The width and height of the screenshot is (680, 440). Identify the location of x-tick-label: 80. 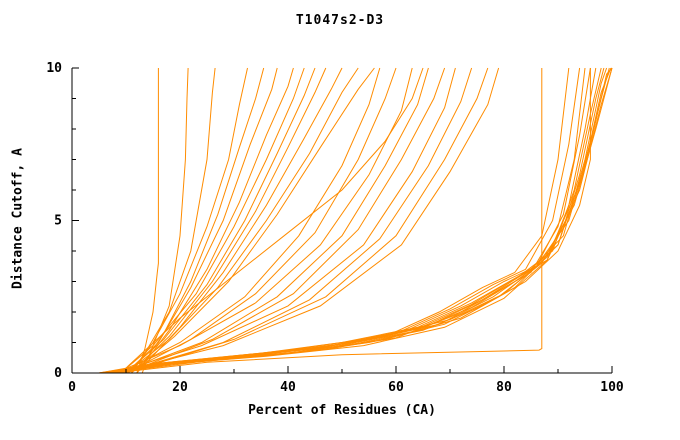
(504, 387).